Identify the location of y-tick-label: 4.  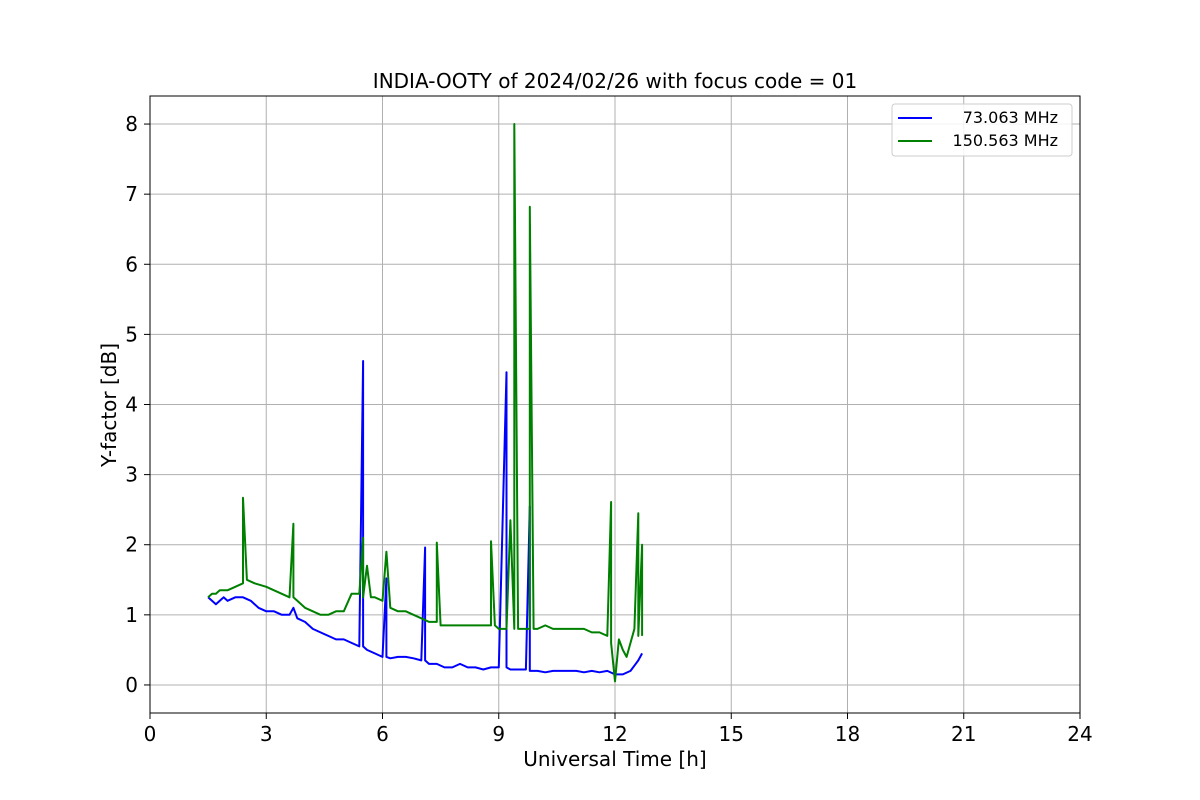
(131, 405).